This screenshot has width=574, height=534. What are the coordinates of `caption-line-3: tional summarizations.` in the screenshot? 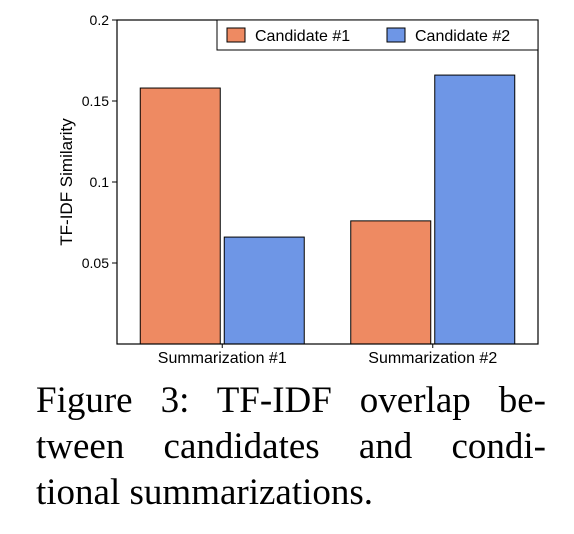 It's located at (205, 492).